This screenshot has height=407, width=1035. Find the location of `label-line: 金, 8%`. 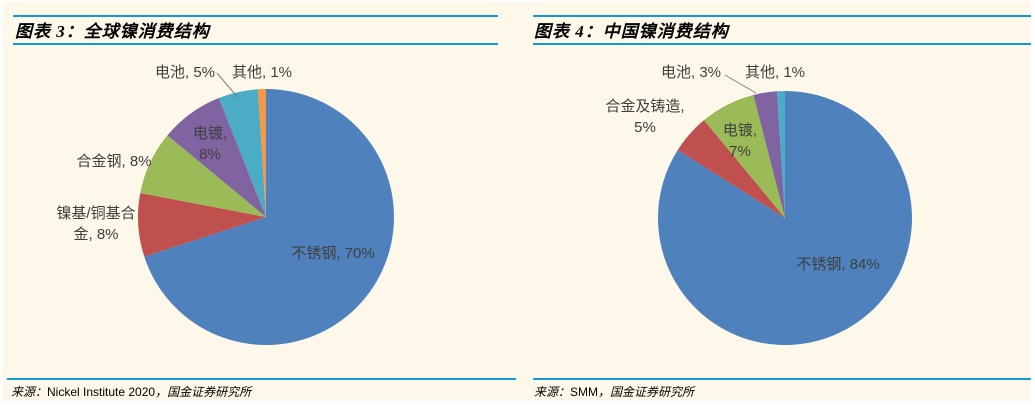

label-line: 金, 8% is located at coordinates (96, 234).